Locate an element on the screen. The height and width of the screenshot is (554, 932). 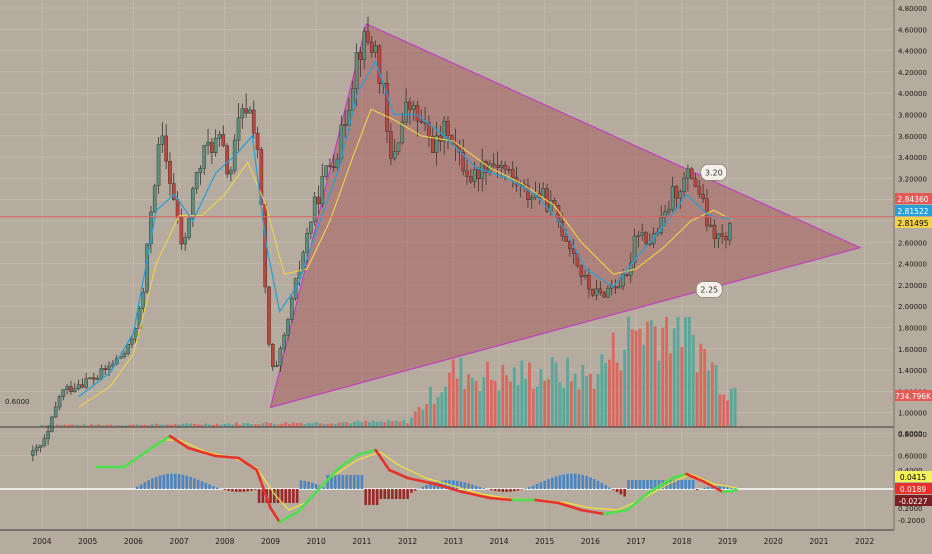
price-tick: 2.60000 is located at coordinates (912, 243).